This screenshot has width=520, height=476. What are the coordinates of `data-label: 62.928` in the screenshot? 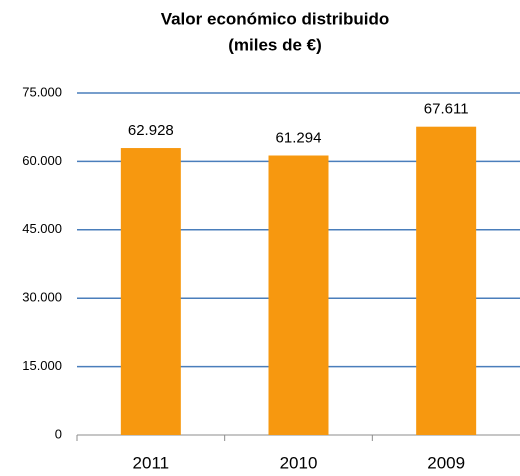 It's located at (151, 130).